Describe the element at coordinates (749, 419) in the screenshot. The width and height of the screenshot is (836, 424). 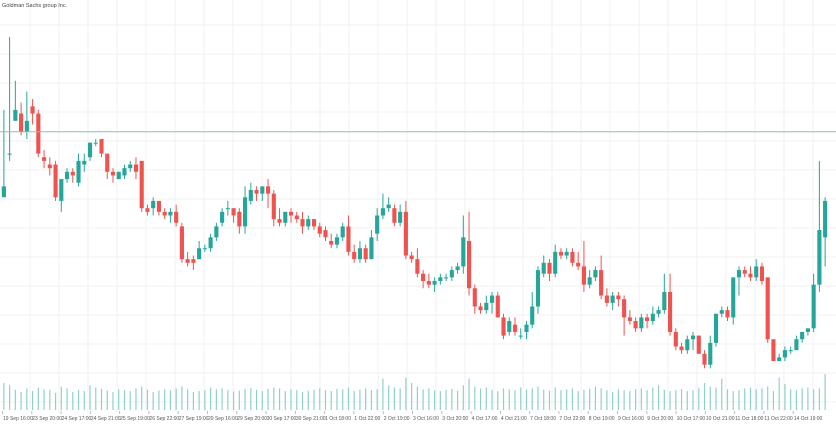
I see `x-tick-label: 11 Oct 18:00` at that location.